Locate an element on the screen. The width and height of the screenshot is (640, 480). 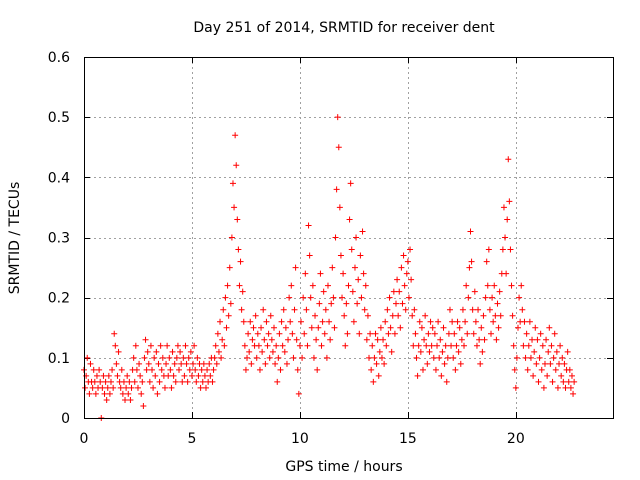
y-tick-label: 0.6 is located at coordinates (59, 58).